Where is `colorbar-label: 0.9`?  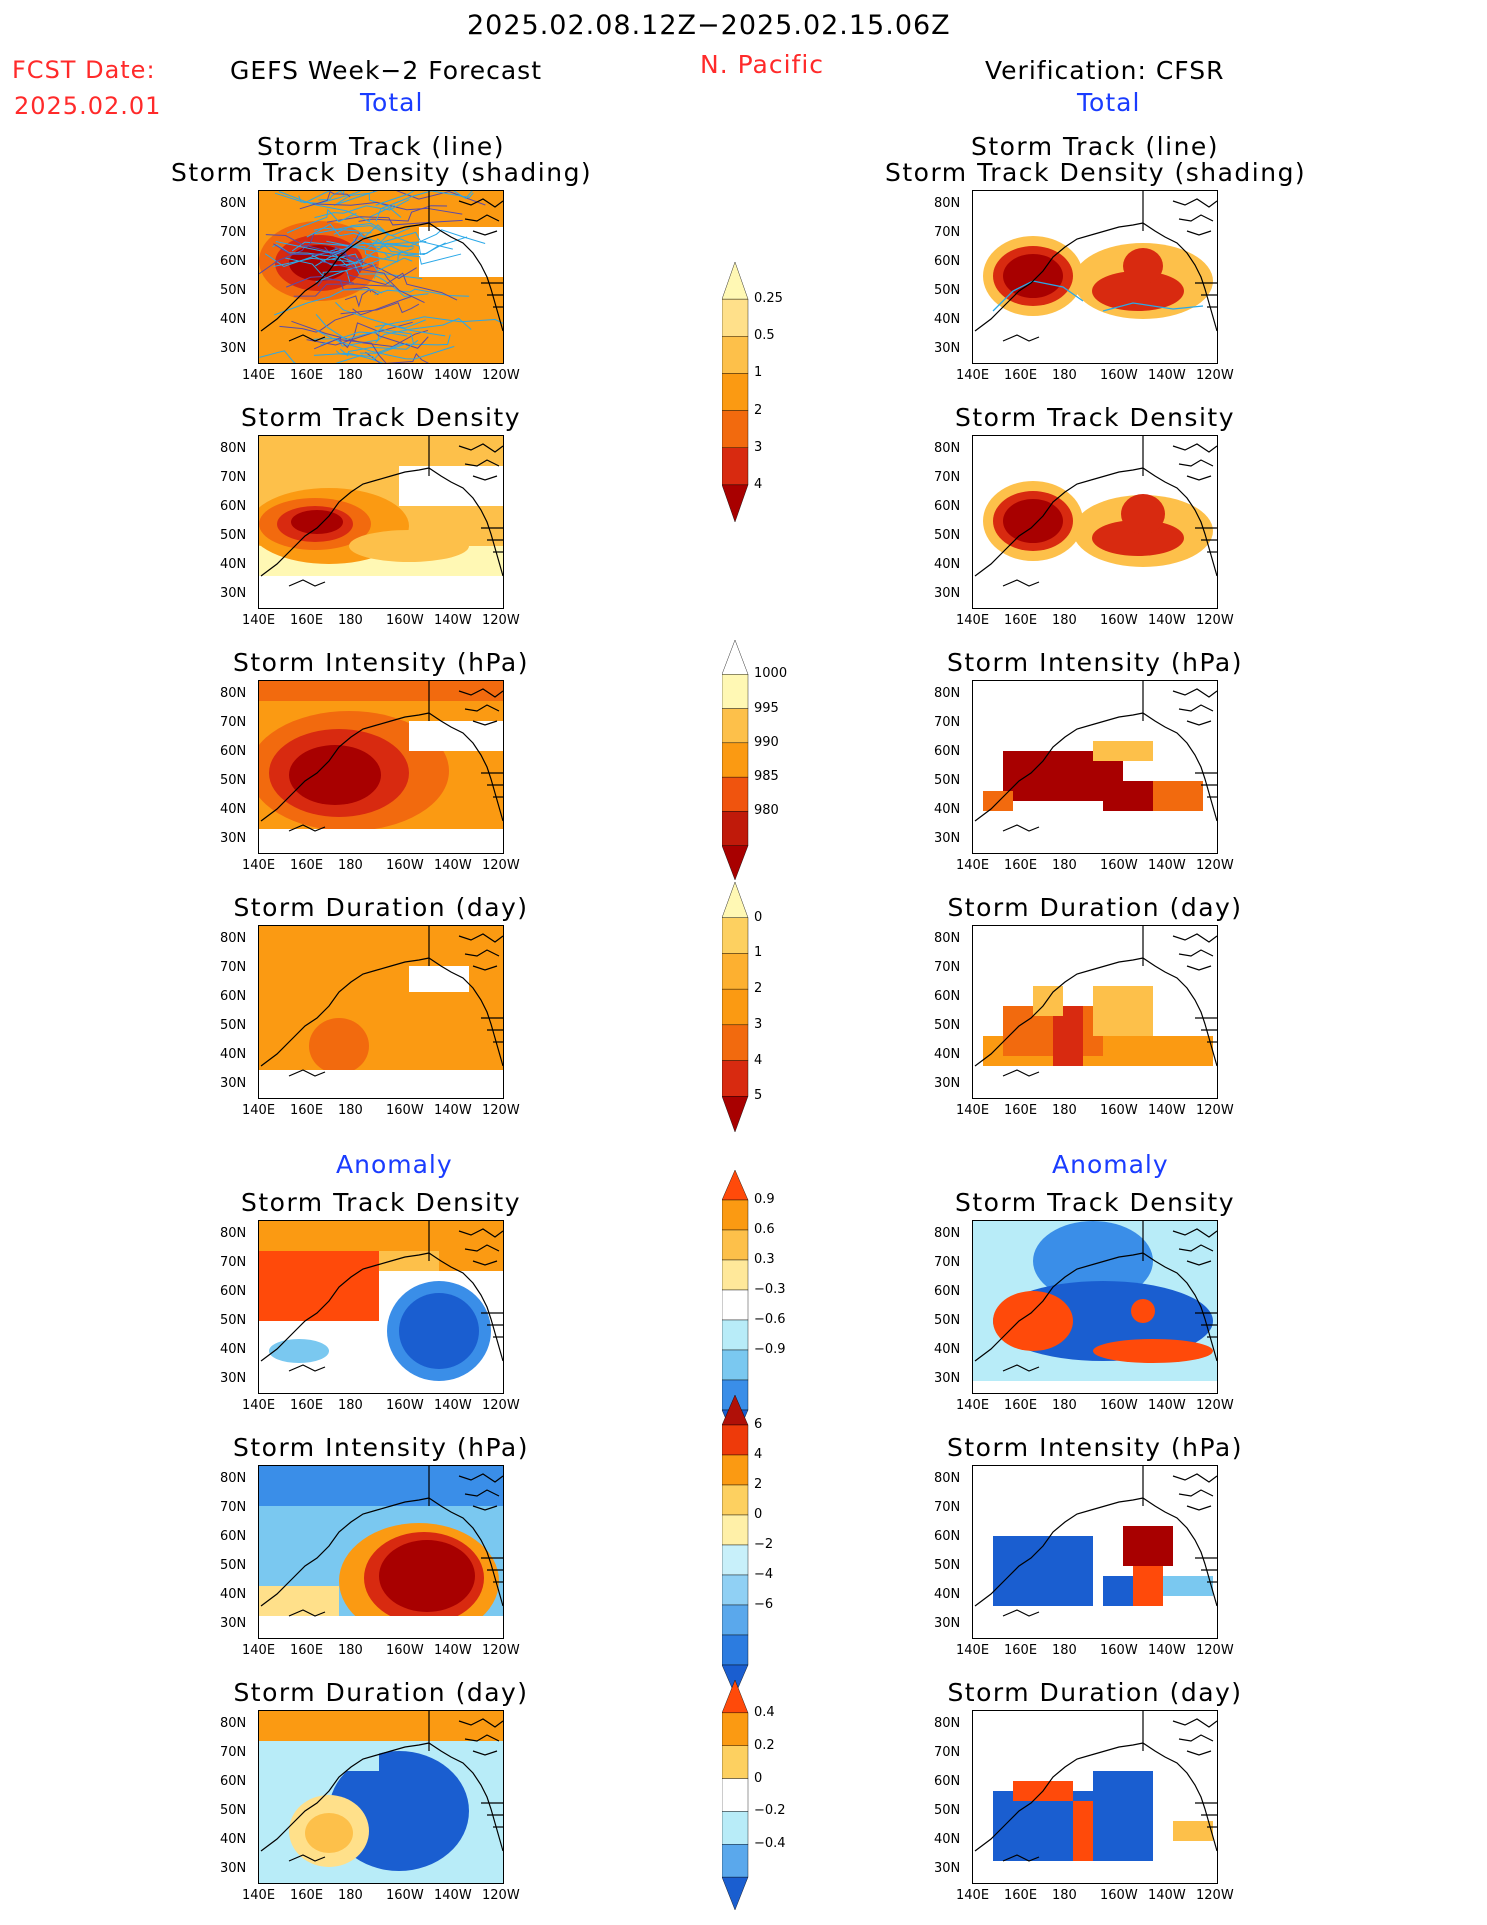
colorbar-label: 0.9 is located at coordinates (764, 1199).